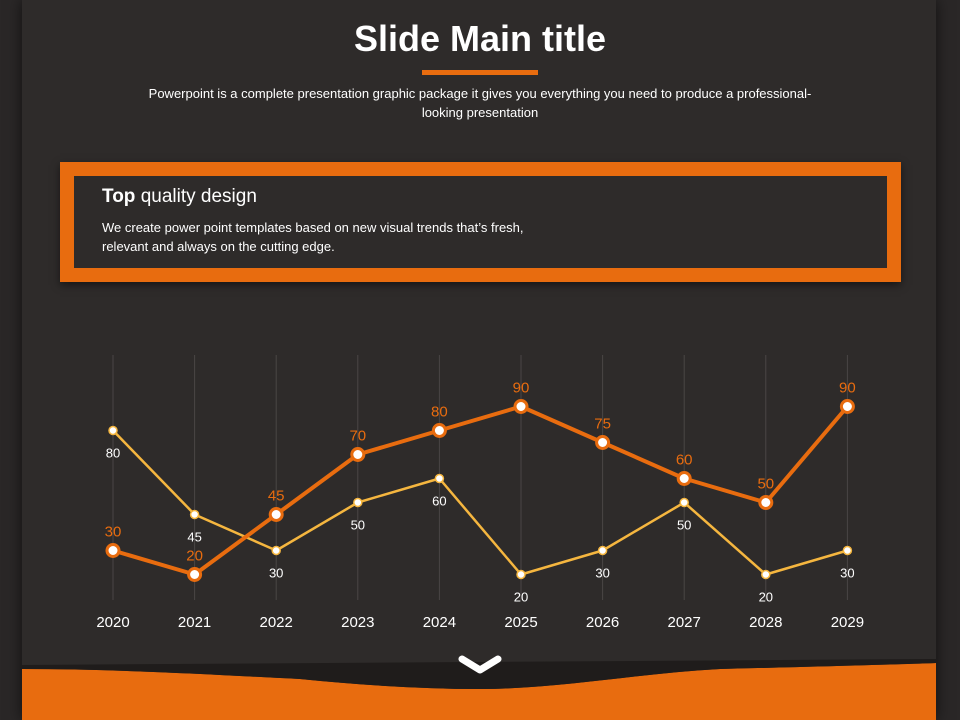 This screenshot has width=960, height=720. I want to click on data-label-primary: 30, so click(113, 532).